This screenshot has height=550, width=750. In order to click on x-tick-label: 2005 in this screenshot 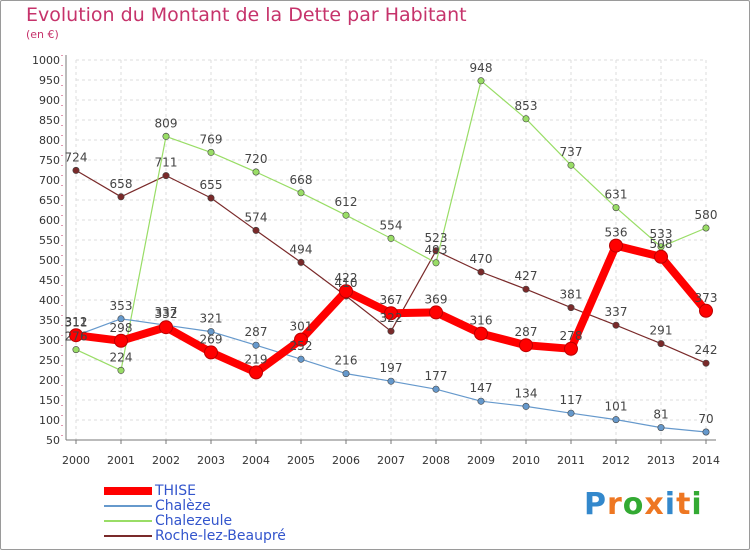, I will do `click(301, 460)`.